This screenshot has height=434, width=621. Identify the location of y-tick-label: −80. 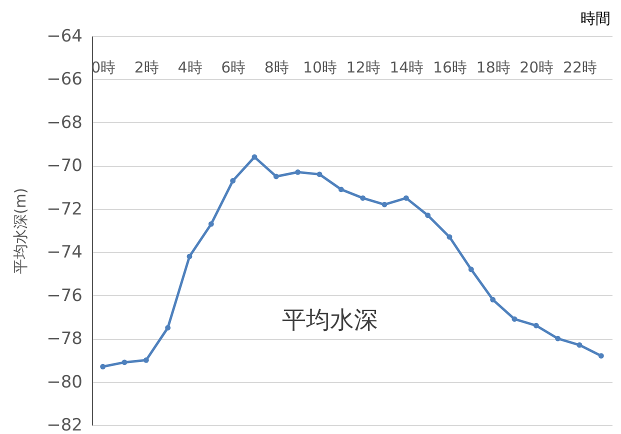
(64, 382).